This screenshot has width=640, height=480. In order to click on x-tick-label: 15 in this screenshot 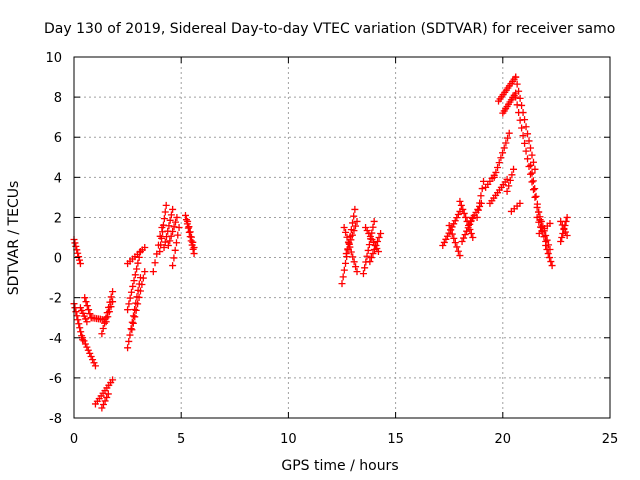, I will do `click(395, 439)`.